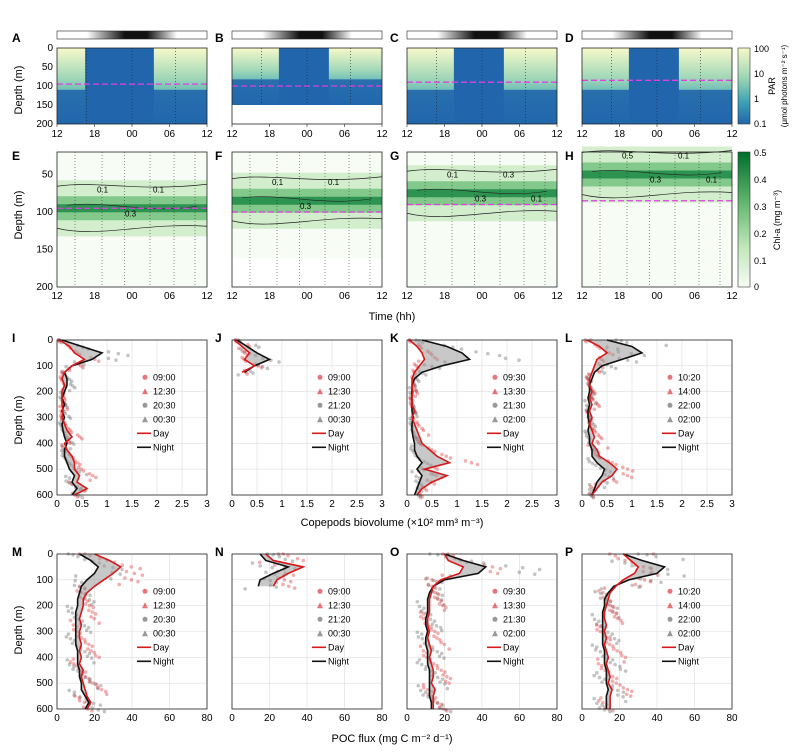 The image size is (800, 754). I want to click on chl-xtick-label-G: 06, so click(520, 296).